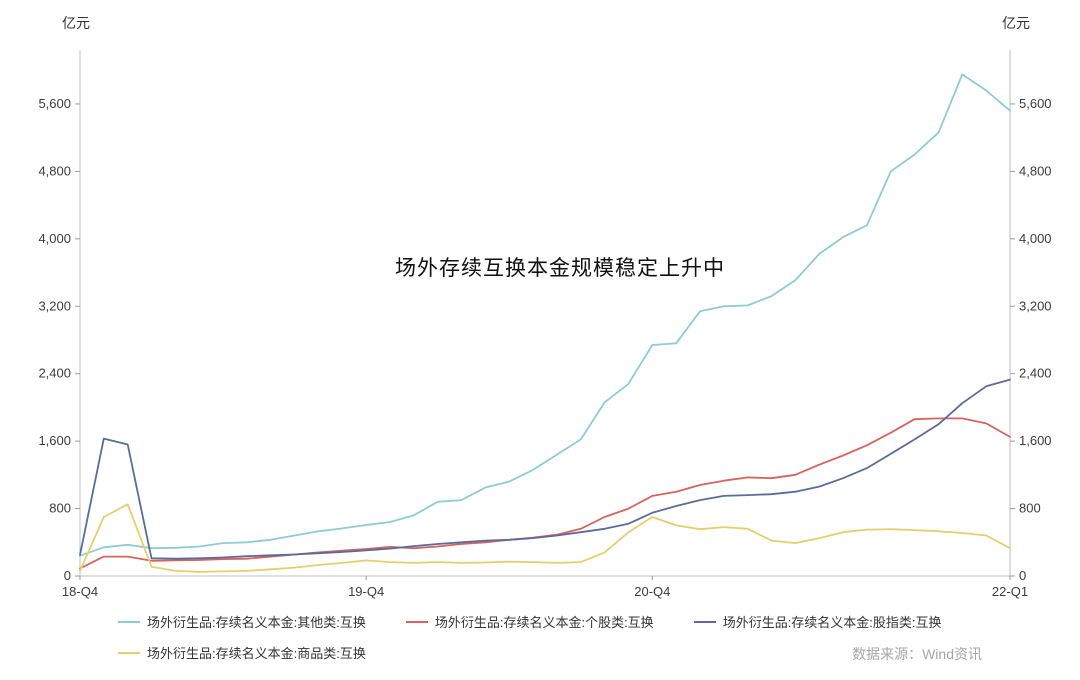 The image size is (1080, 680). Describe the element at coordinates (416, 621) in the screenshot. I see `legend-line-swatch-single-stock` at that location.